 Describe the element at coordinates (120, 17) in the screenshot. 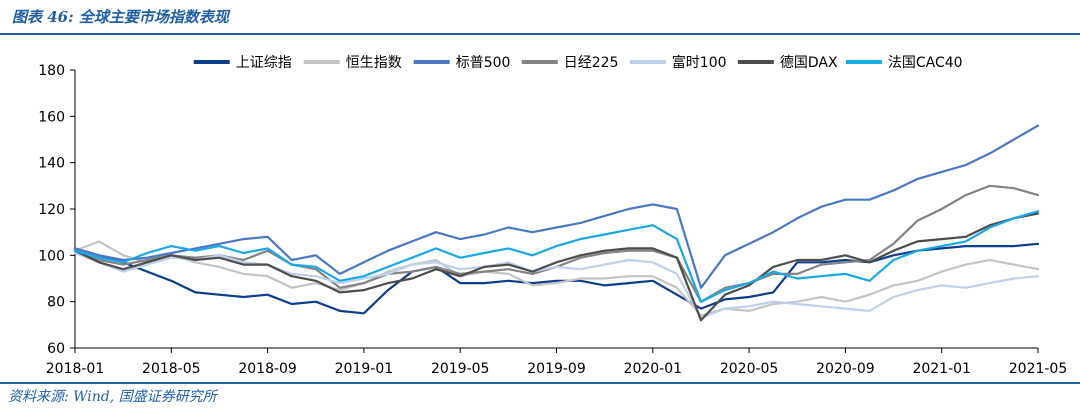

I see `figure-title: 图表 46: 全球主要市场指数表现` at that location.